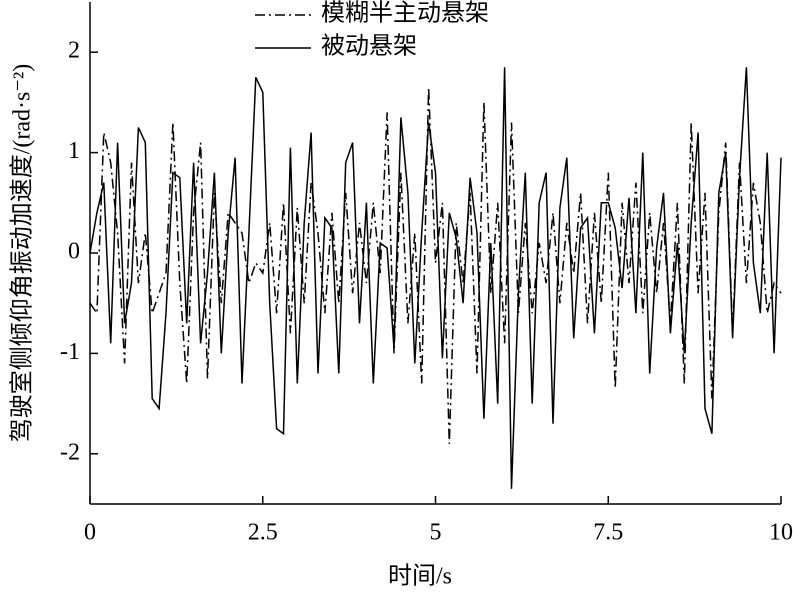 Image resolution: width=793 pixels, height=595 pixels. Describe the element at coordinates (369, 46) in the screenshot. I see `legend-label: 被动悬架` at that location.